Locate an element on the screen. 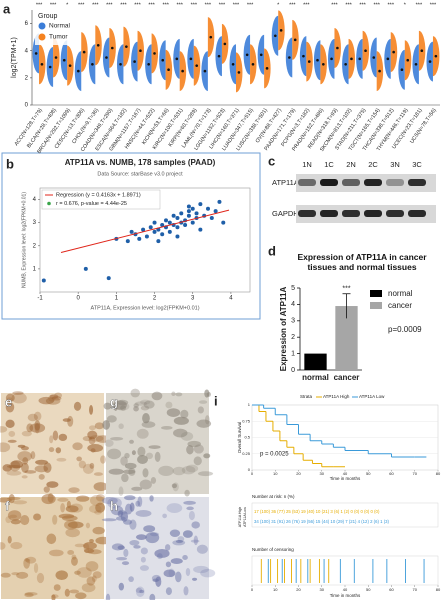  x-axis-label: Time in months is located at coordinates (345, 478).